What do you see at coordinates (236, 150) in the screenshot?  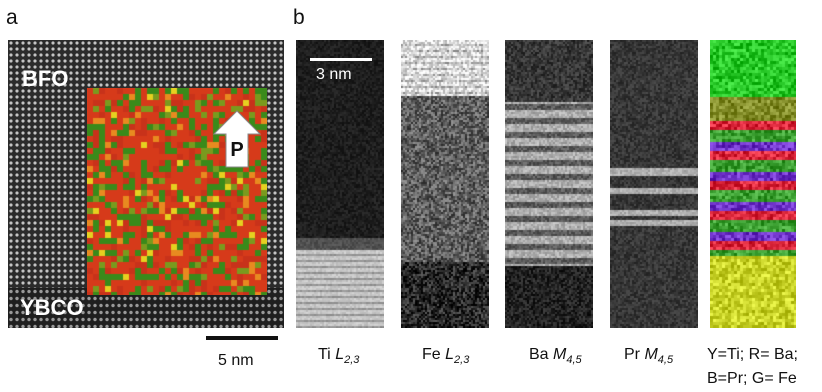 I see `arrow-label: P` at bounding box center [236, 150].